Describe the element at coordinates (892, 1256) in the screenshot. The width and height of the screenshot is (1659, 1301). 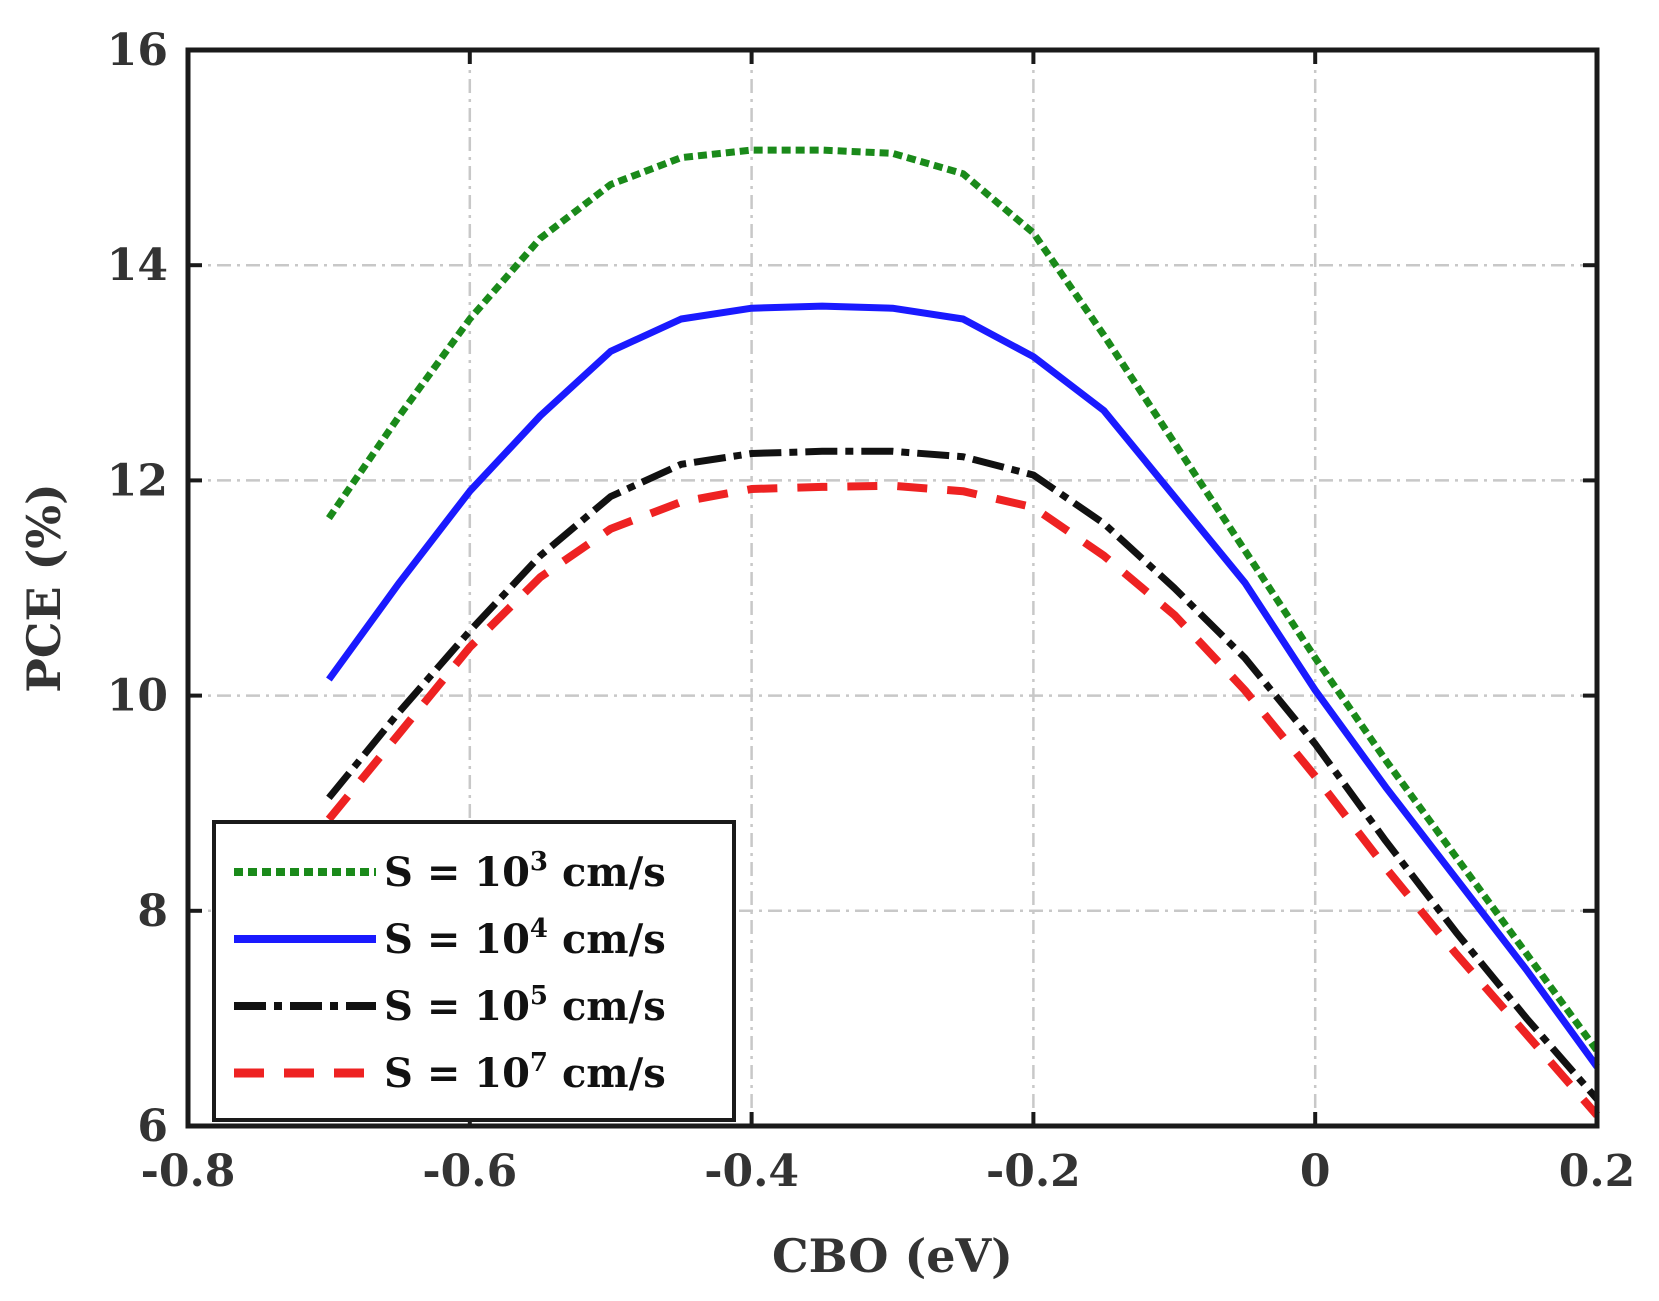
I see `x-axis-label: CBO (eV)` at that location.